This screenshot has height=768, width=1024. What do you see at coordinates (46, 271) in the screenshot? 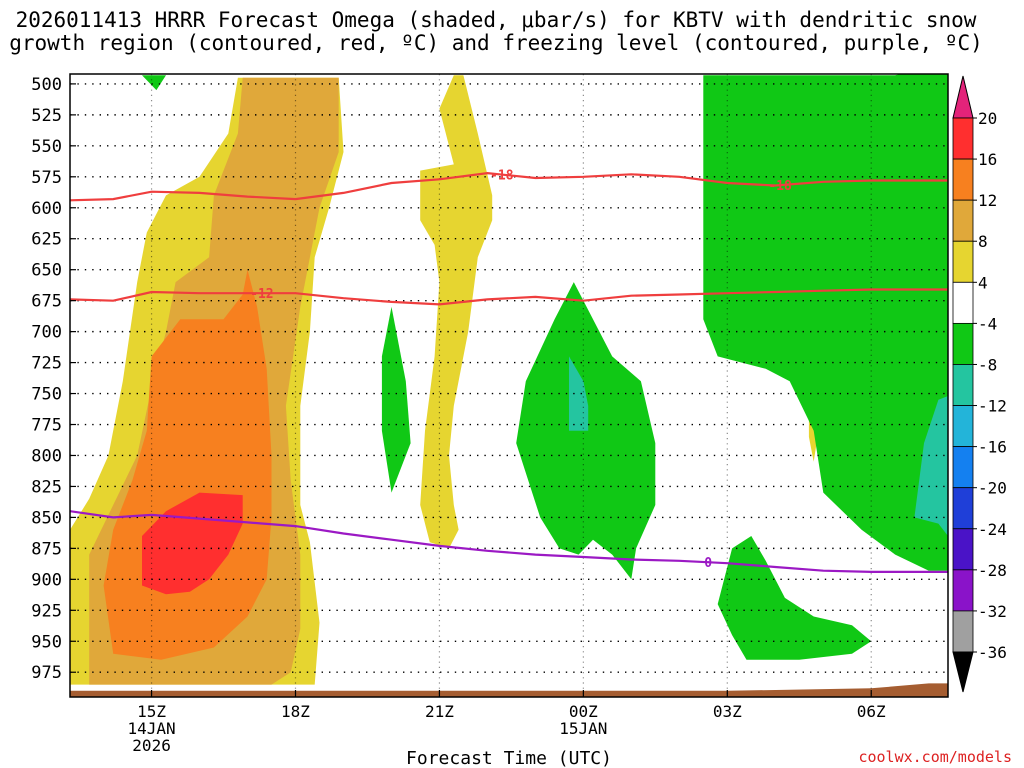
I see `y-tick-label-650: 650` at bounding box center [46, 271].